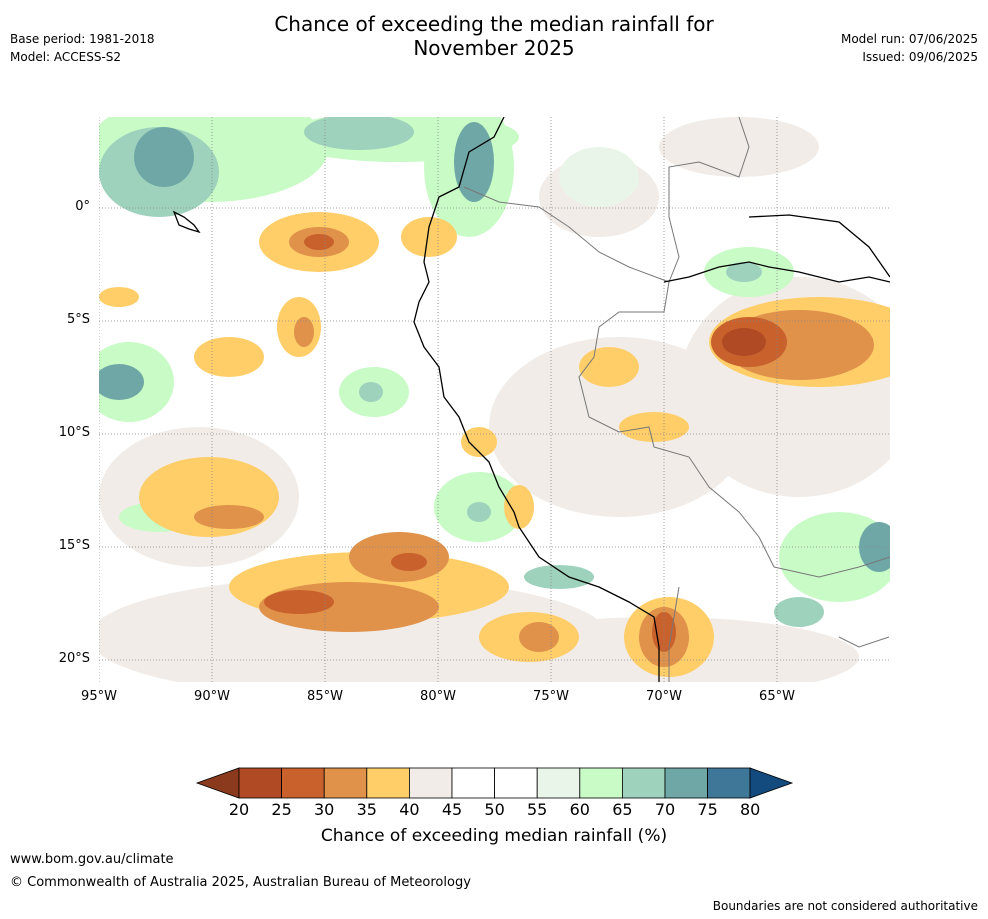 This screenshot has width=988, height=919. What do you see at coordinates (281, 809) in the screenshot?
I see `colorbar-tick-label: 25` at bounding box center [281, 809].